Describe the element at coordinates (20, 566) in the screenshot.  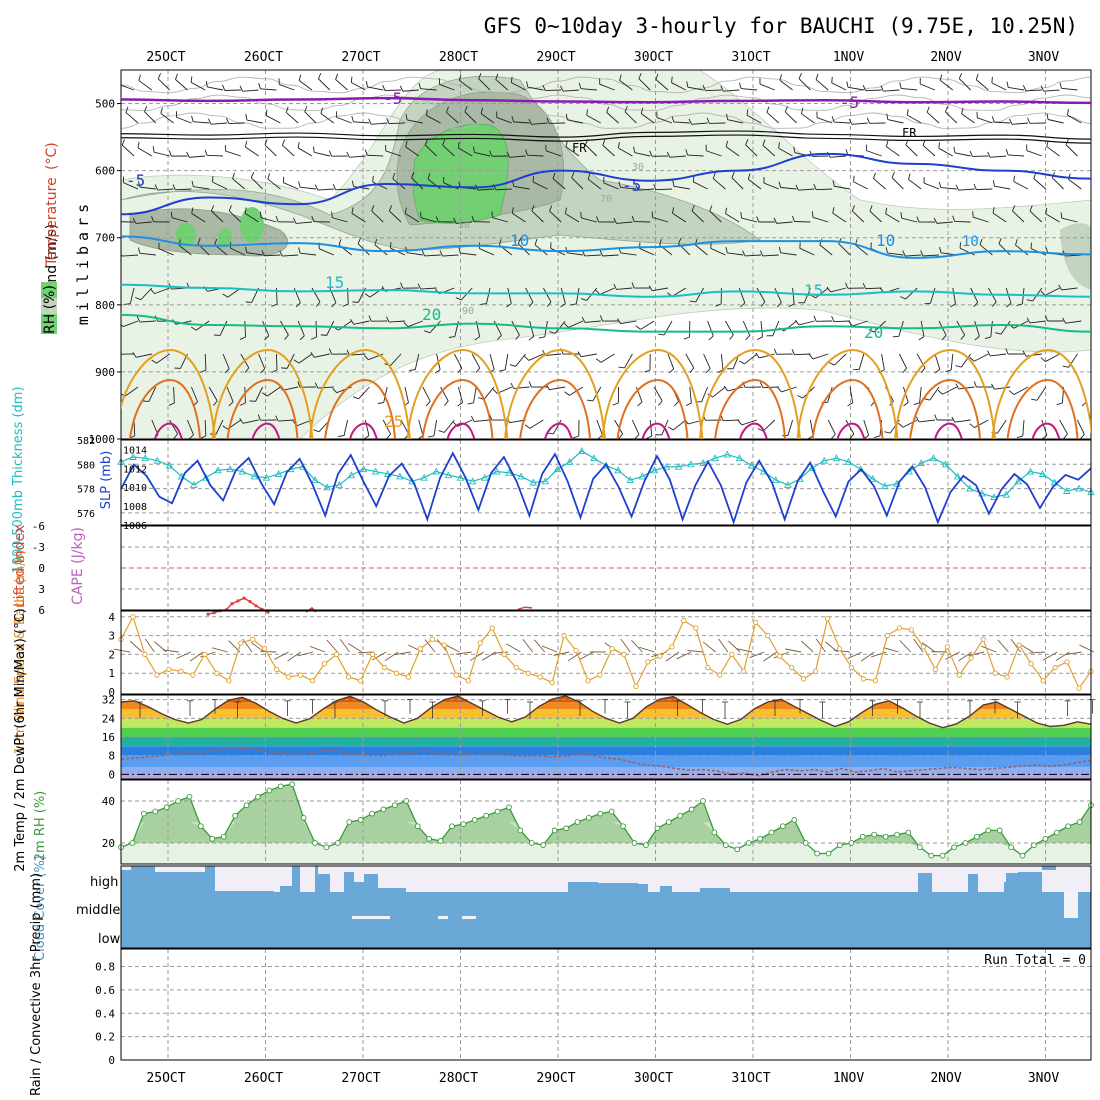
I see `lifted-index-ylabel: Lifted Index` at that location.